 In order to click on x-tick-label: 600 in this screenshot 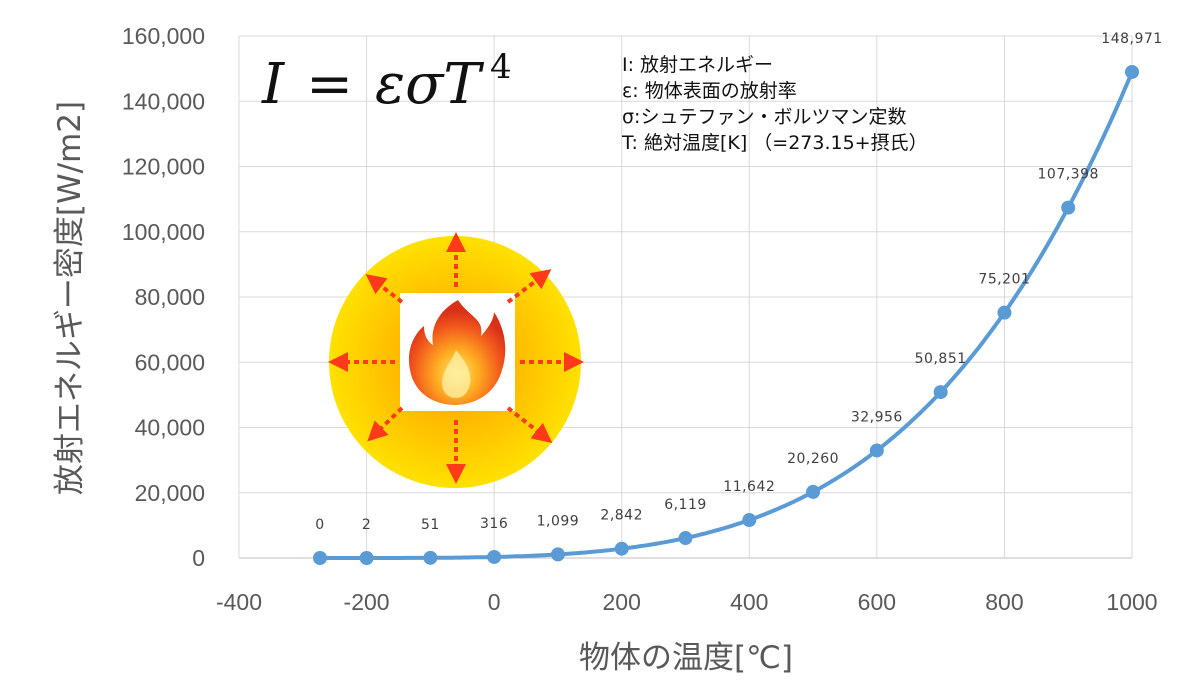, I will do `click(877, 602)`.